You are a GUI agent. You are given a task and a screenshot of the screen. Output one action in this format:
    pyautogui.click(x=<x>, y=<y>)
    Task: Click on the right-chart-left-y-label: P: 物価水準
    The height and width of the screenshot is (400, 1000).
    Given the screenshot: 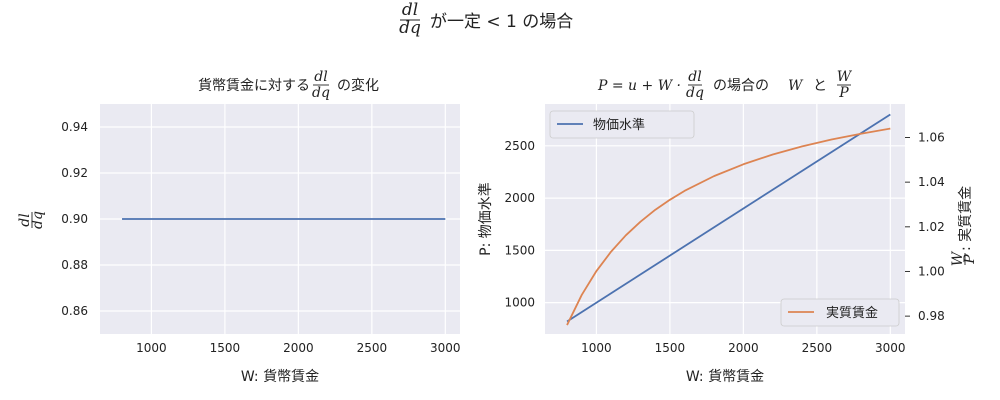 What is the action you would take?
    pyautogui.click(x=486, y=219)
    